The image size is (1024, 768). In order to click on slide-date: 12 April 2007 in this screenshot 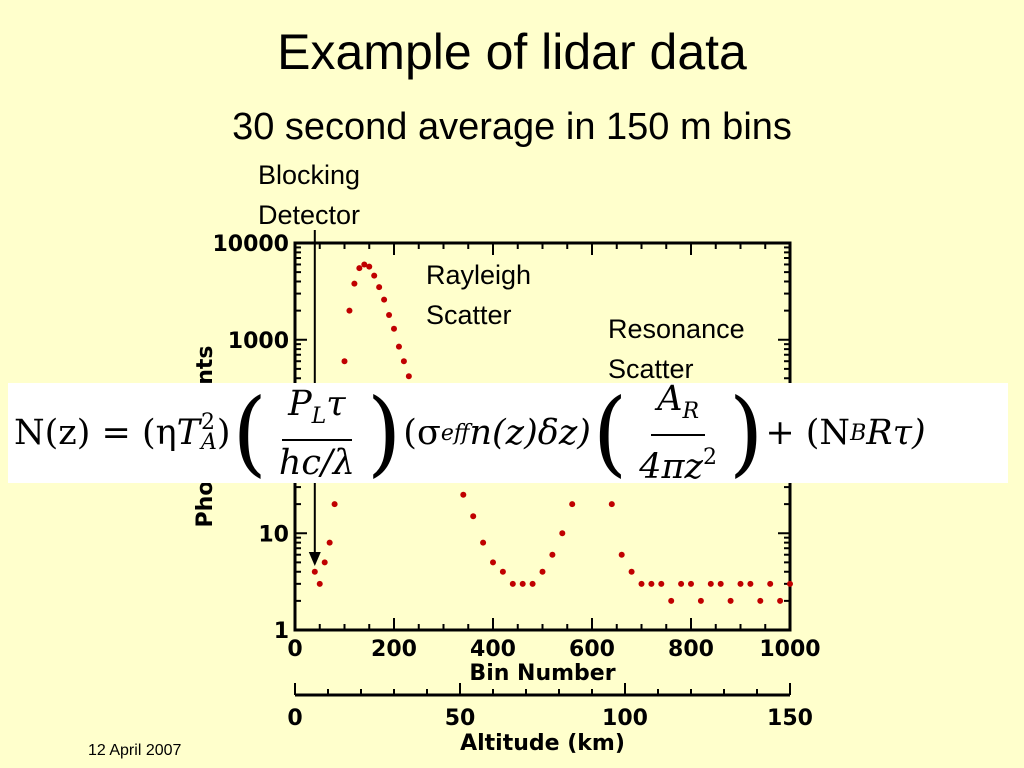, I will do `click(135, 750)`.